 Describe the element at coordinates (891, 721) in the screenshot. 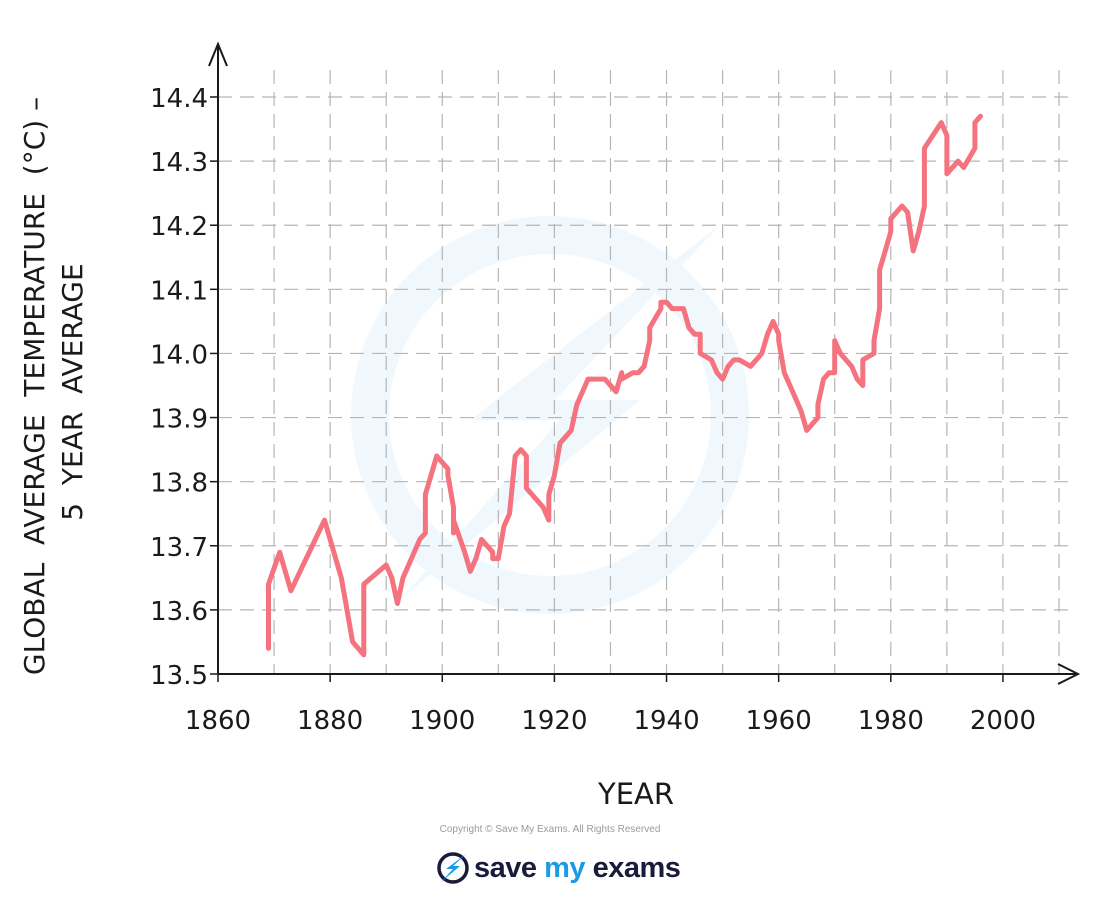

I see `x-tick-label: 1980` at that location.